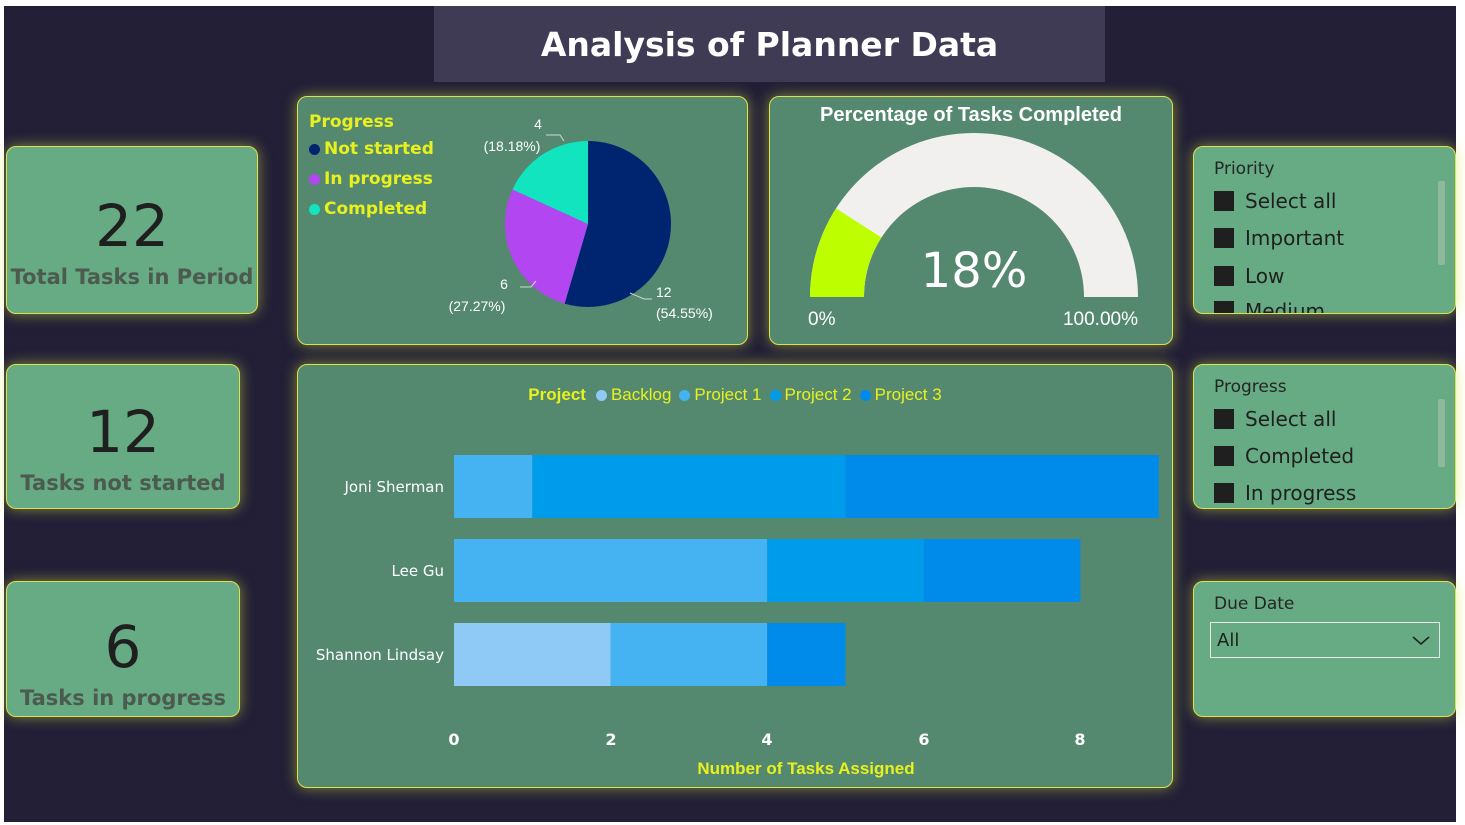  I want to click on progress-slicer-title: Progress, so click(1250, 387).